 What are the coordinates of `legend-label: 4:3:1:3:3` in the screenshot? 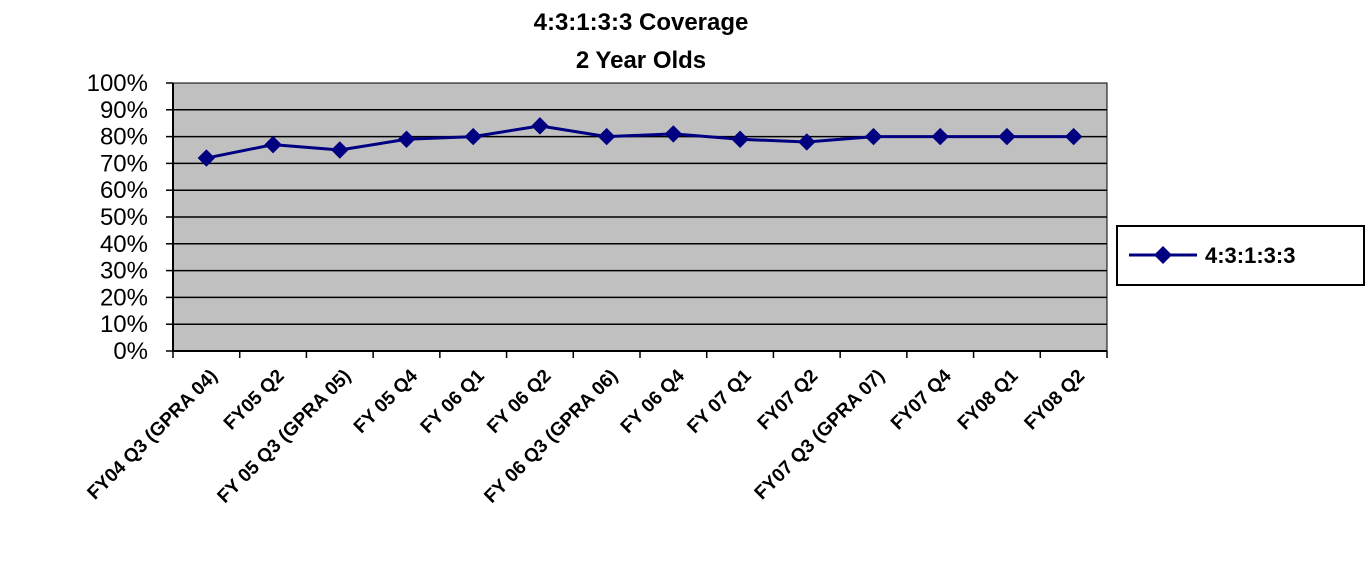 It's located at (1250, 255).